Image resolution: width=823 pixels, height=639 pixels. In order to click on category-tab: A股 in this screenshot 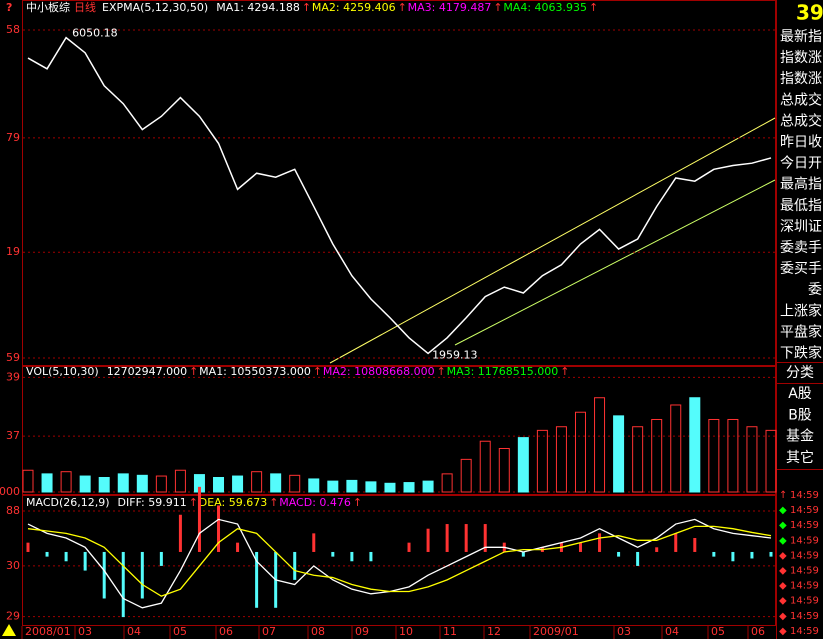, I will do `click(800, 394)`.